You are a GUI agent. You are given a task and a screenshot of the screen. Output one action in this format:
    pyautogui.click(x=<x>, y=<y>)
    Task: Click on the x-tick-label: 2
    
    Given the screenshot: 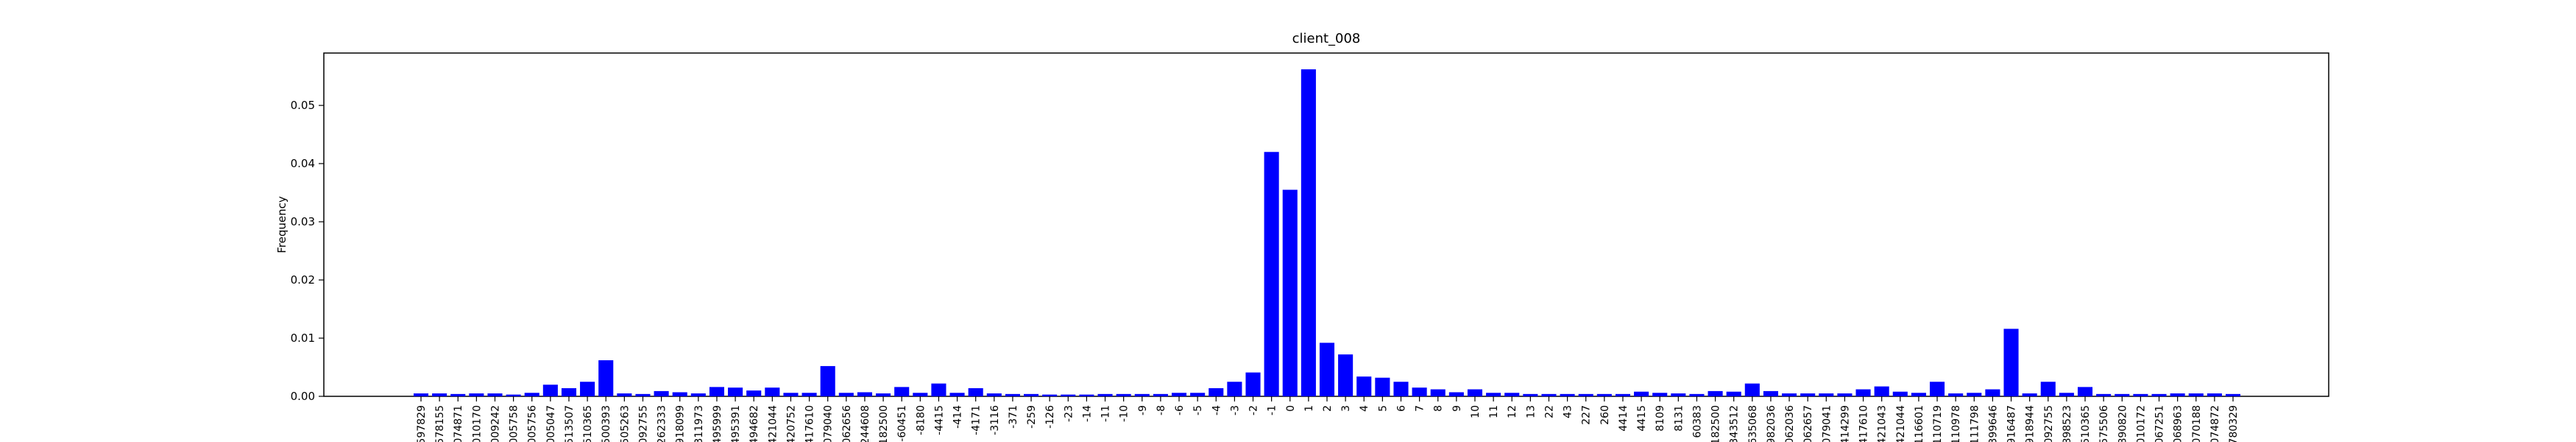 What is the action you would take?
    pyautogui.click(x=1328, y=408)
    